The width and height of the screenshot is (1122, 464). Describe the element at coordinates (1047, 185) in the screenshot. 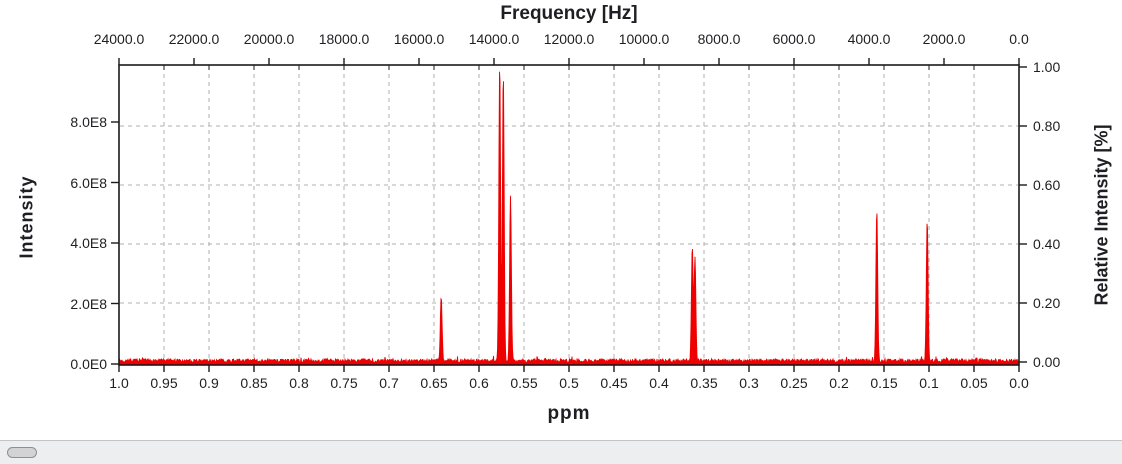

I see `relative-intensity-tick-label: 0.60` at that location.